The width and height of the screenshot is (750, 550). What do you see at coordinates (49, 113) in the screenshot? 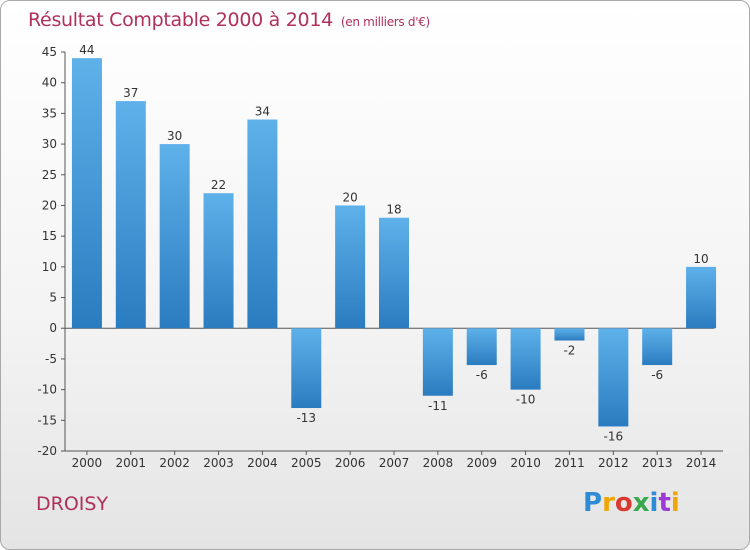
I see `y-tick-label: 35` at bounding box center [49, 113].